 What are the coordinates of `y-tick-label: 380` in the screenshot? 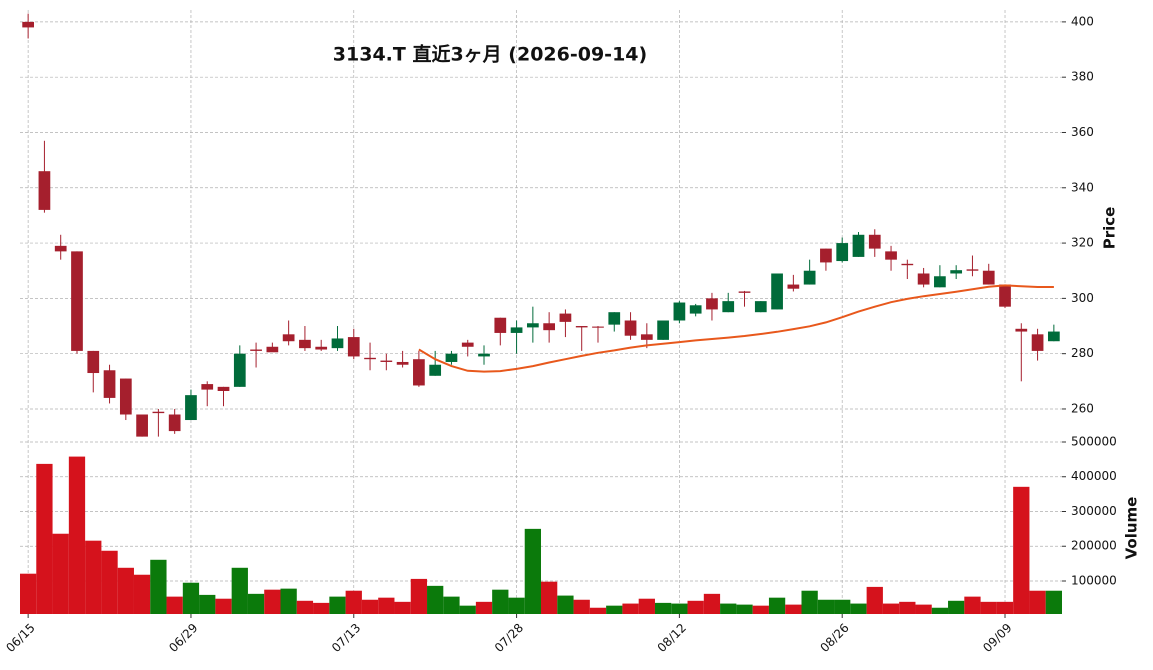 It's located at (1082, 77).